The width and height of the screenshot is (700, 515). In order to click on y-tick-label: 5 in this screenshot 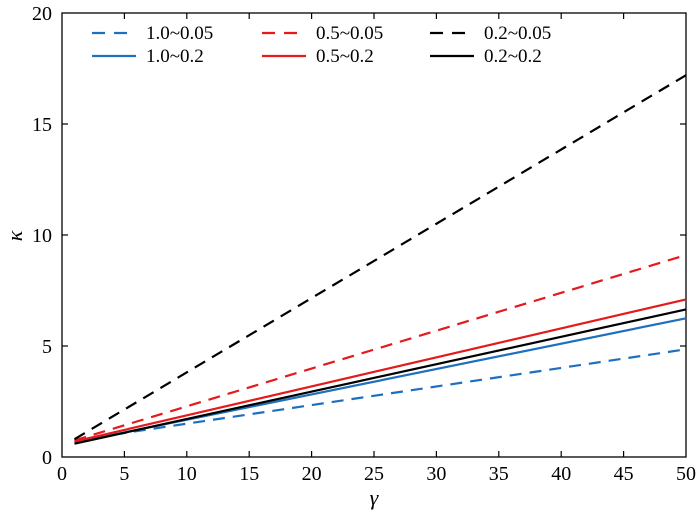, I will do `click(47, 347)`.